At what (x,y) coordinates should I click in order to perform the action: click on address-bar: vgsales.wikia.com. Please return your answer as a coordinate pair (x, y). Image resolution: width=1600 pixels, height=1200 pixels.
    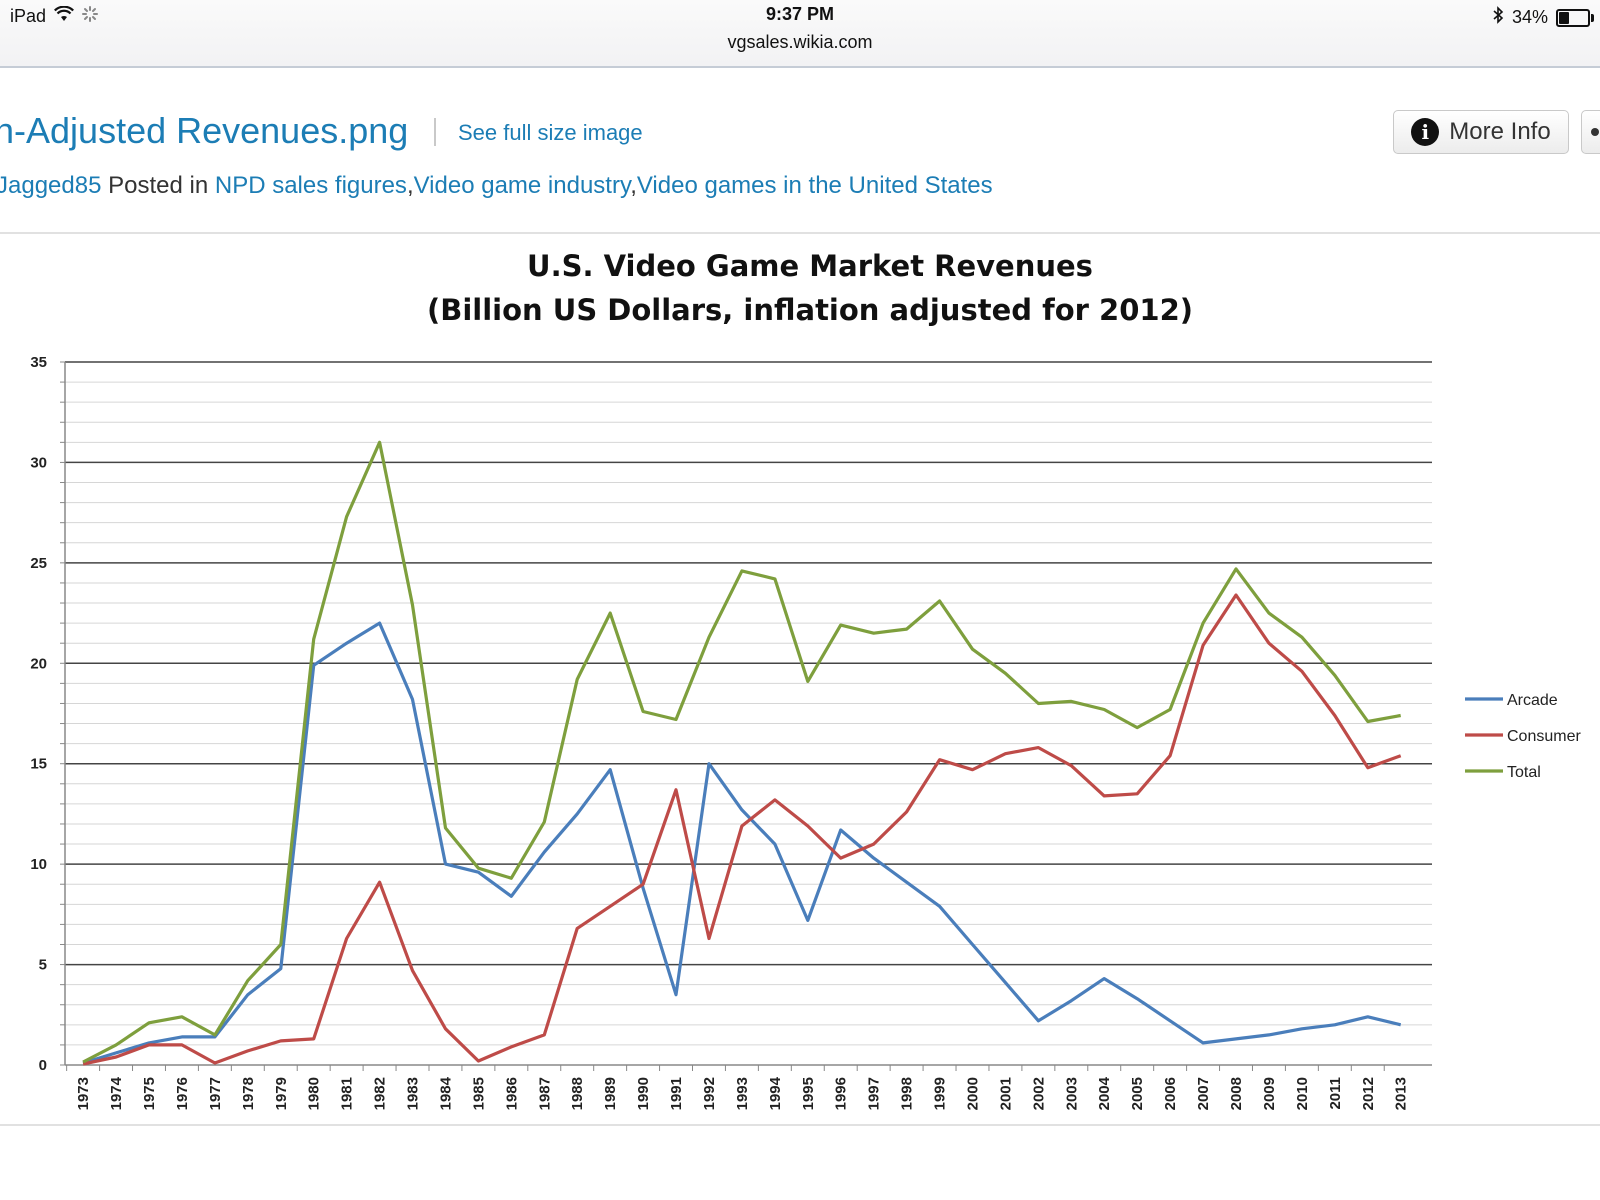
    Looking at the image, I should click on (800, 42).